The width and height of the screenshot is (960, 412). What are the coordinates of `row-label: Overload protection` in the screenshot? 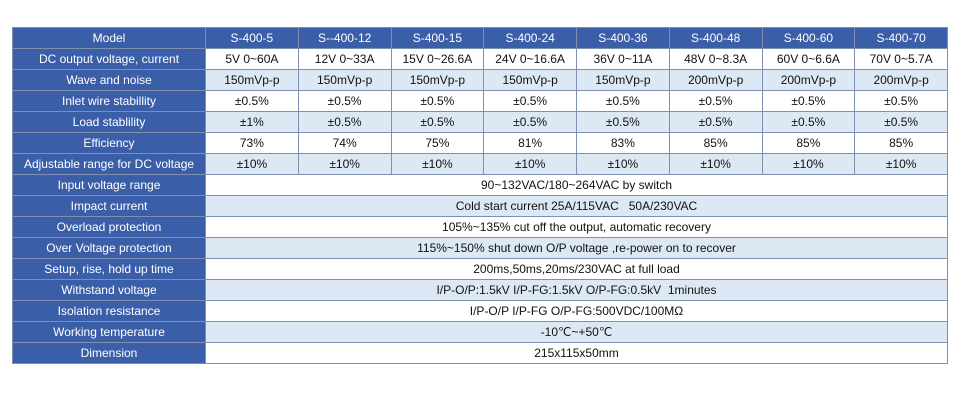 It's located at (109, 227).